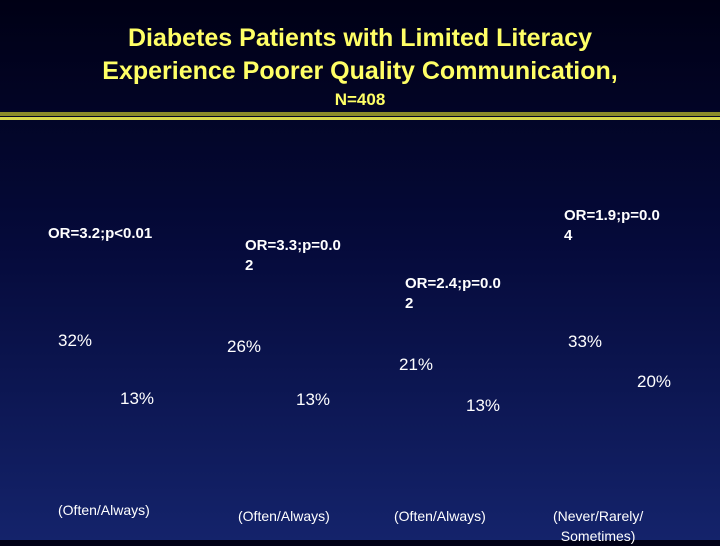 The height and width of the screenshot is (546, 720). Describe the element at coordinates (244, 346) in the screenshot. I see `value-label-first-2: 26%` at that location.